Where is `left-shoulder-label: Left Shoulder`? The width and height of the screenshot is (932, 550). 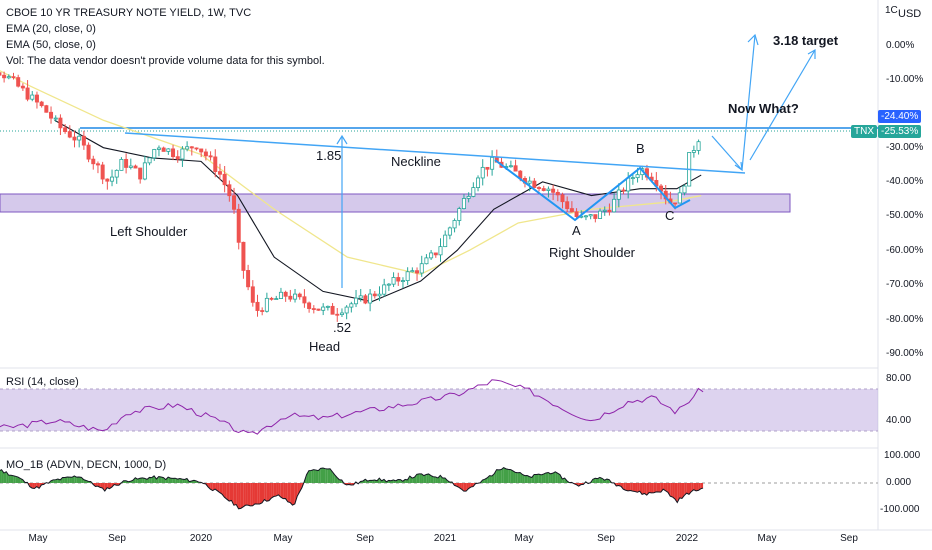
left-shoulder-label: Left Shoulder is located at coordinates (149, 231).